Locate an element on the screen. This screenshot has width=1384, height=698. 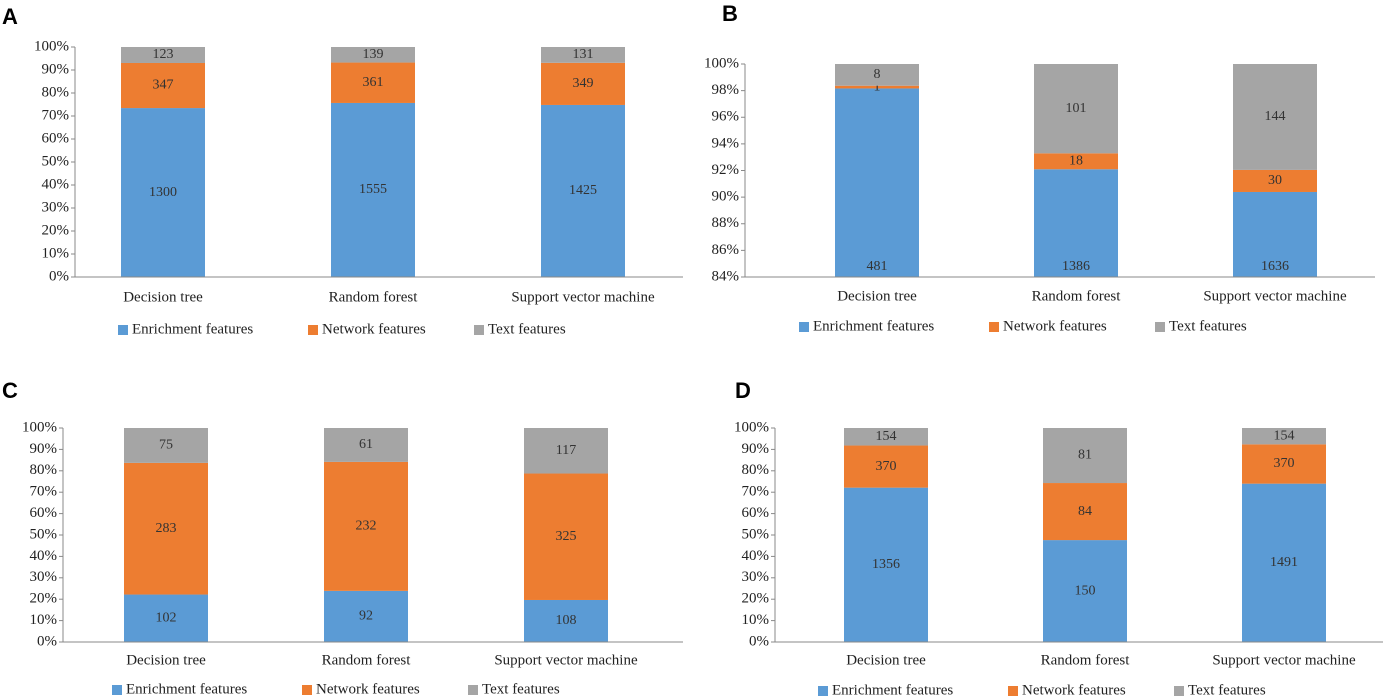
y-tick-label: 10% is located at coordinates (44, 620).